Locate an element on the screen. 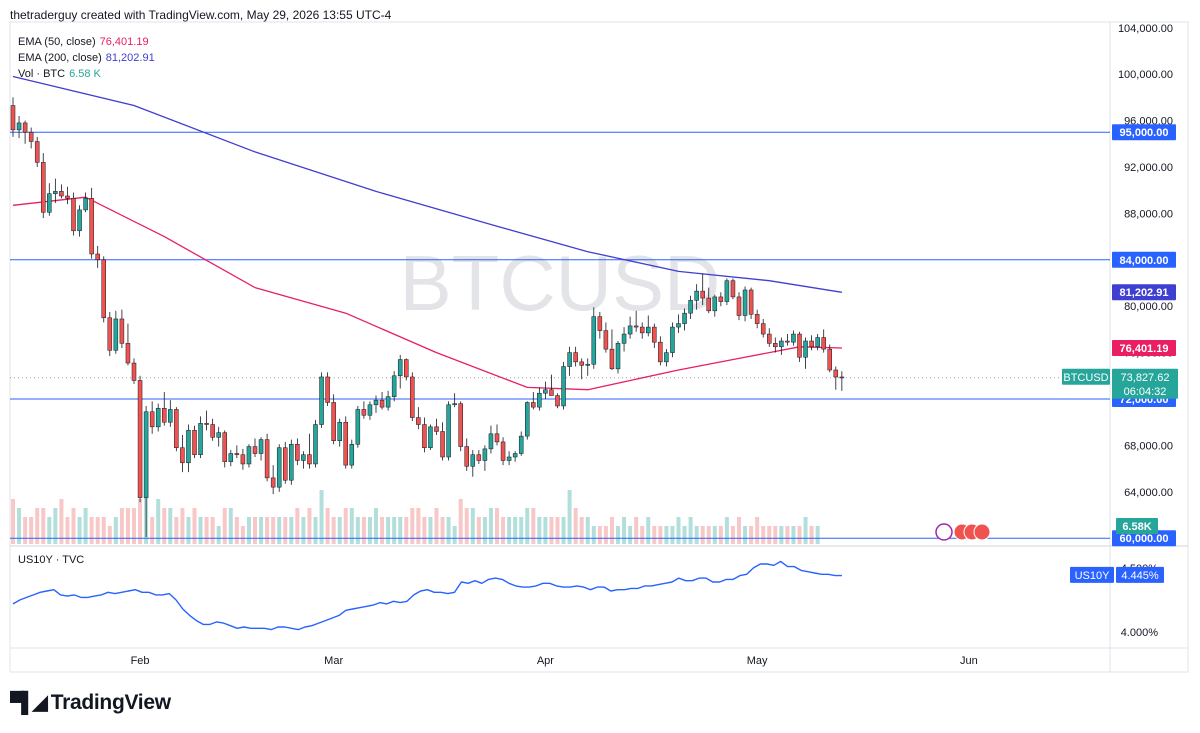 The image size is (1200, 733). volume-value: 6.58 K is located at coordinates (85, 74).